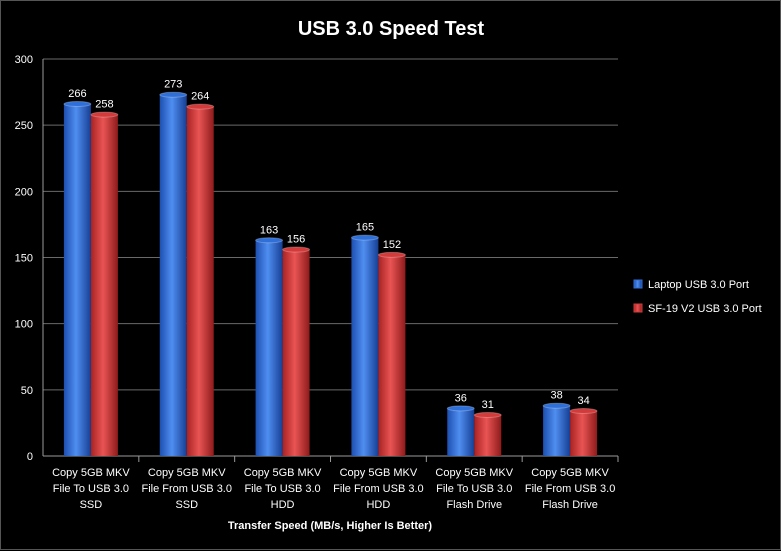  What do you see at coordinates (200, 97) in the screenshot?
I see `data-label: 264` at bounding box center [200, 97].